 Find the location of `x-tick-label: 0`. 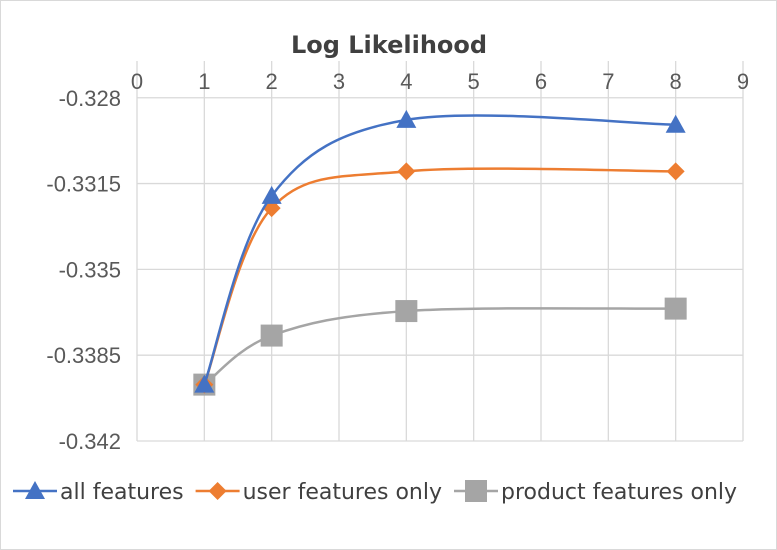

x-tick-label: 0 is located at coordinates (137, 81).